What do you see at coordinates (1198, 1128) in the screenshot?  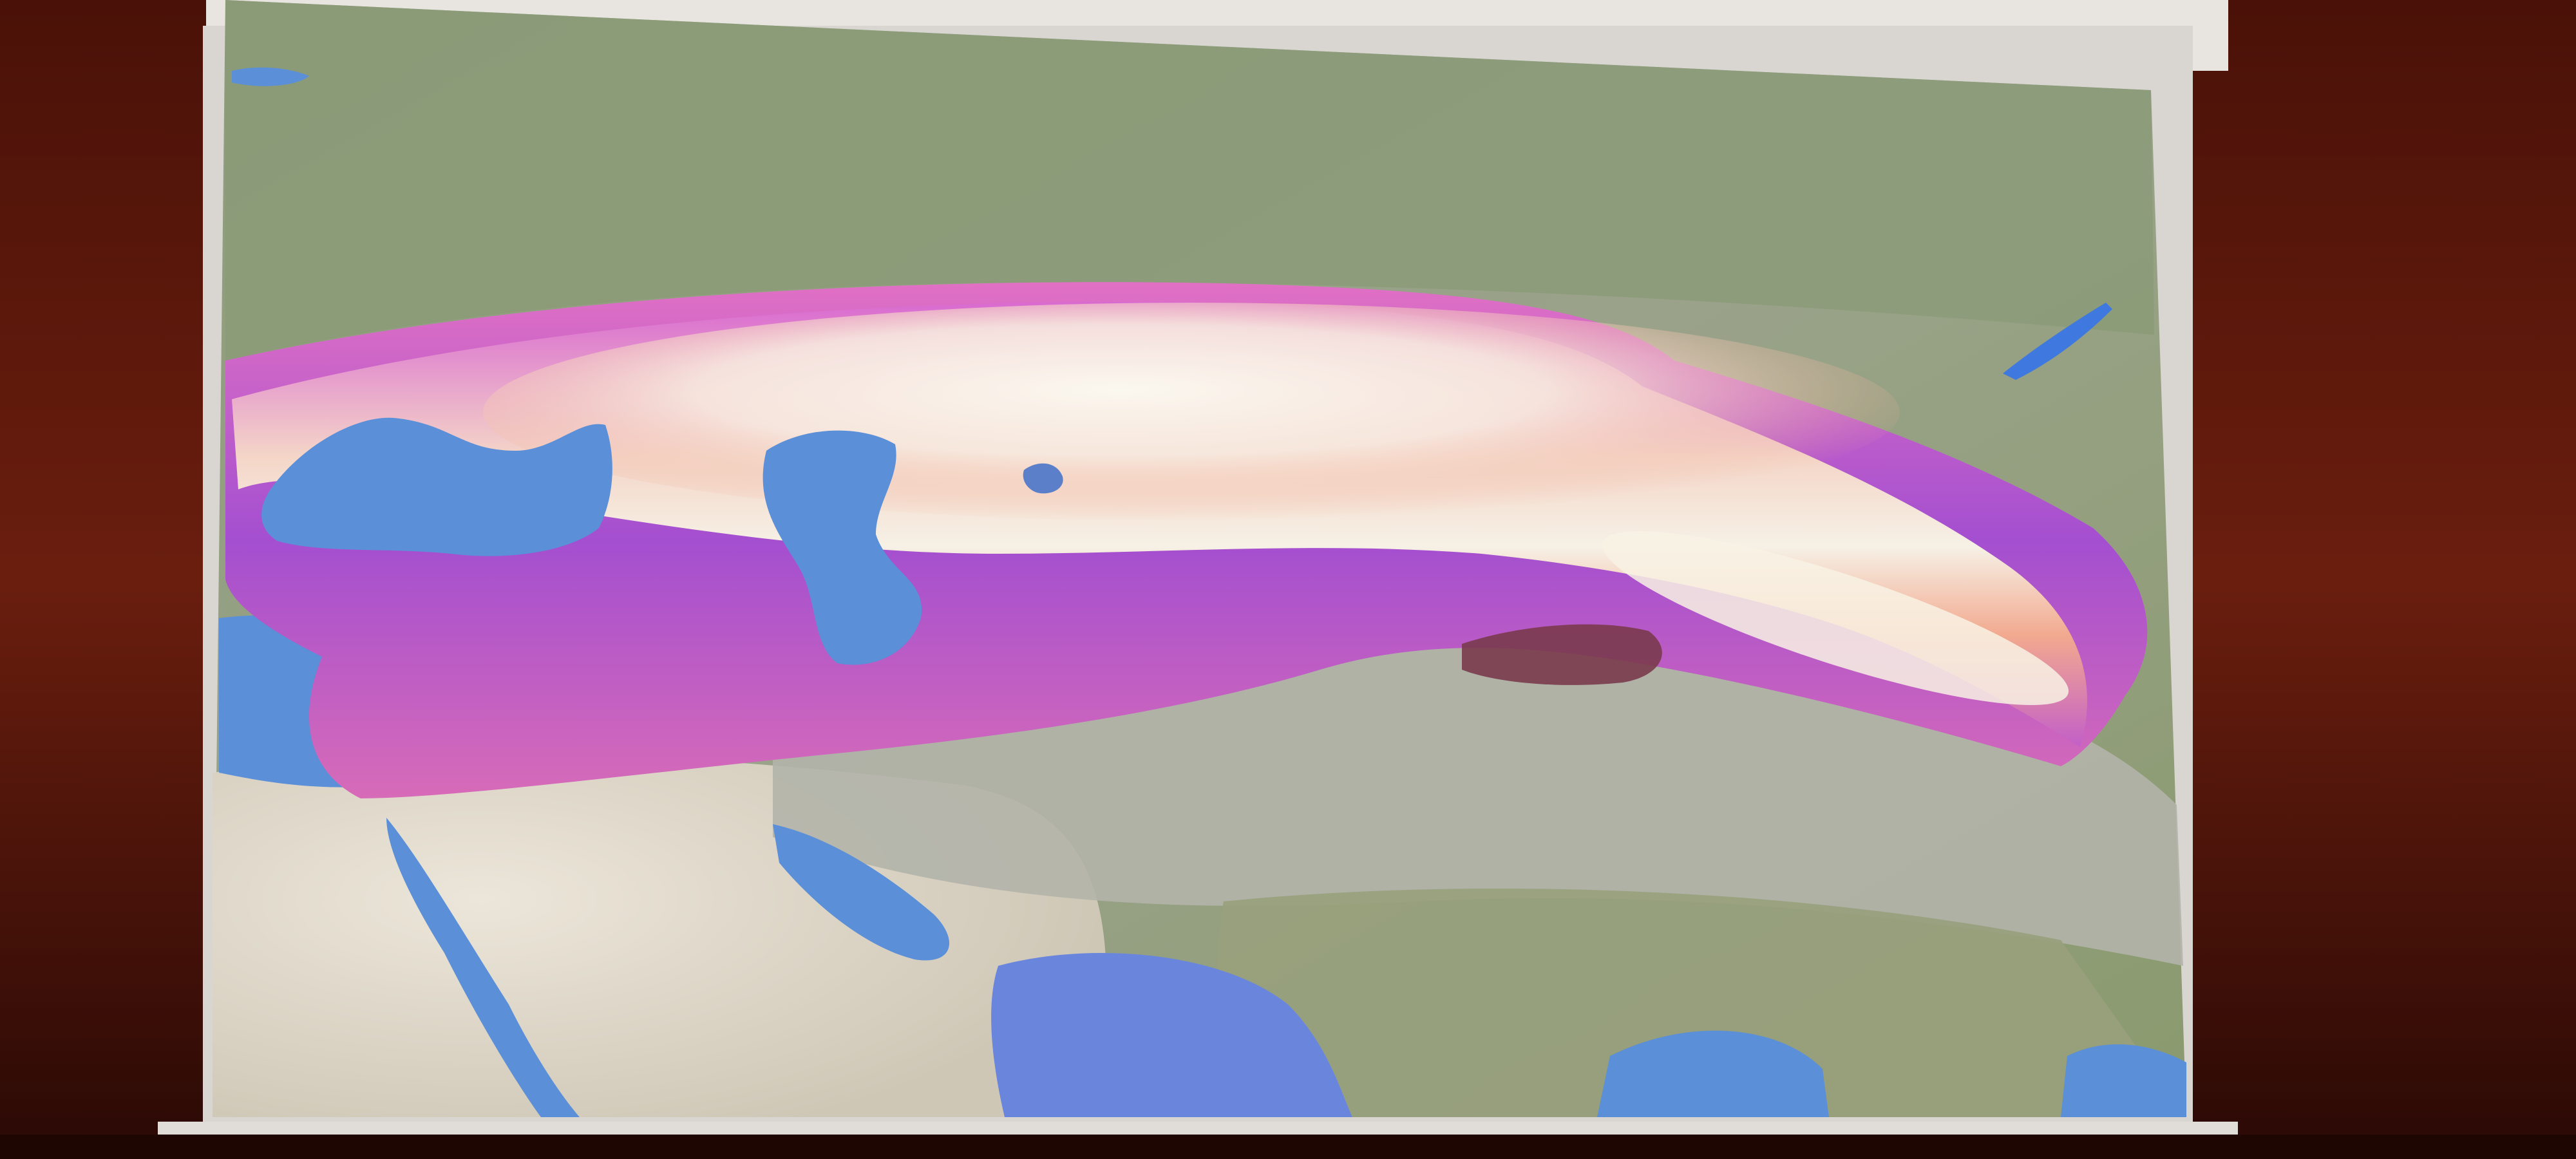 I see `screen-bottom-bar` at bounding box center [1198, 1128].